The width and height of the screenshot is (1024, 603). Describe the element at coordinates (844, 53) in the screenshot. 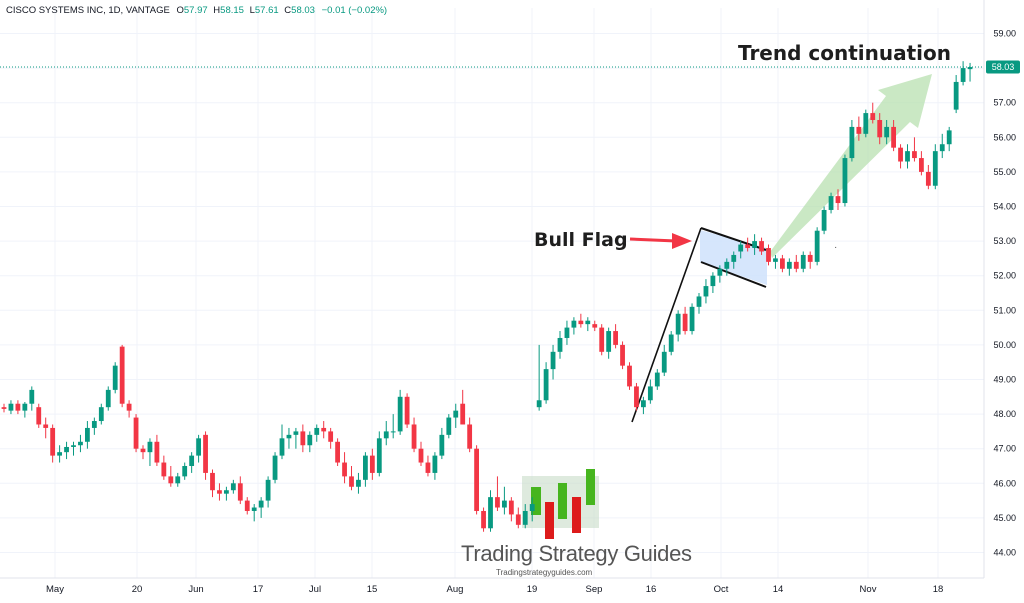

I see `trend-continuation-label: Trend continuation` at that location.